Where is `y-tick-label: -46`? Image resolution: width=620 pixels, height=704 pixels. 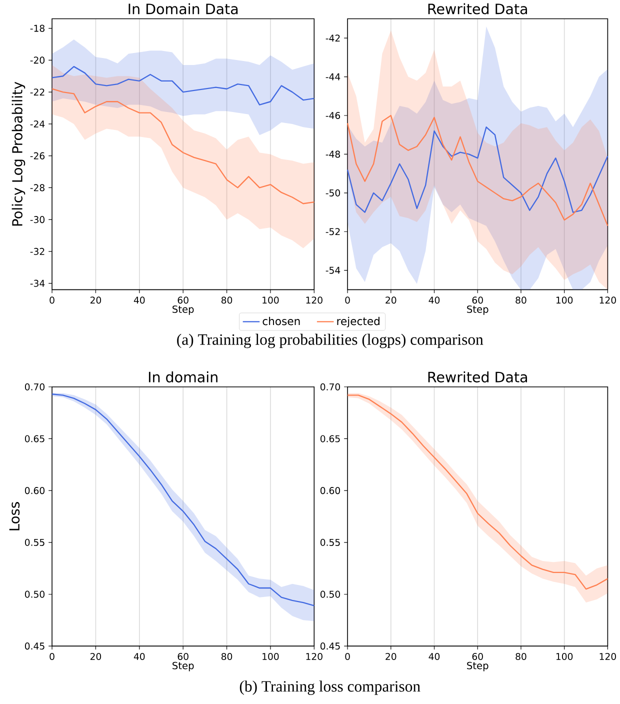 y-tick-label: -46 is located at coordinates (333, 116).